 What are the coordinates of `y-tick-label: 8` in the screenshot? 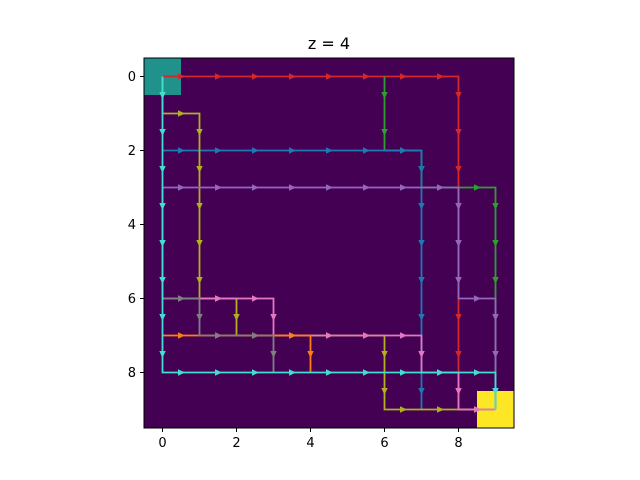 It's located at (132, 373).